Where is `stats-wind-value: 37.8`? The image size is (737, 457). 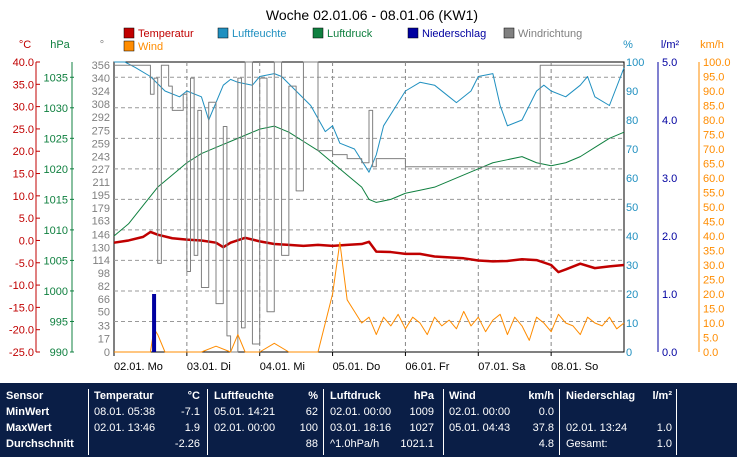
stats-wind-value: 37.8 is located at coordinates (543, 428).